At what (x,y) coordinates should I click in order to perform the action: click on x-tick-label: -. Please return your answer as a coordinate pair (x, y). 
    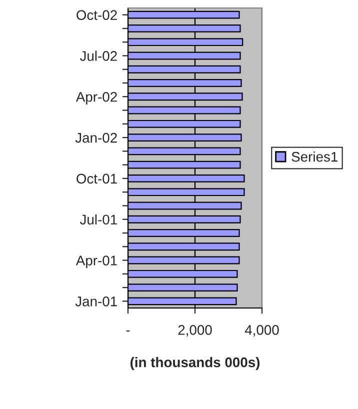
    Looking at the image, I should click on (128, 331).